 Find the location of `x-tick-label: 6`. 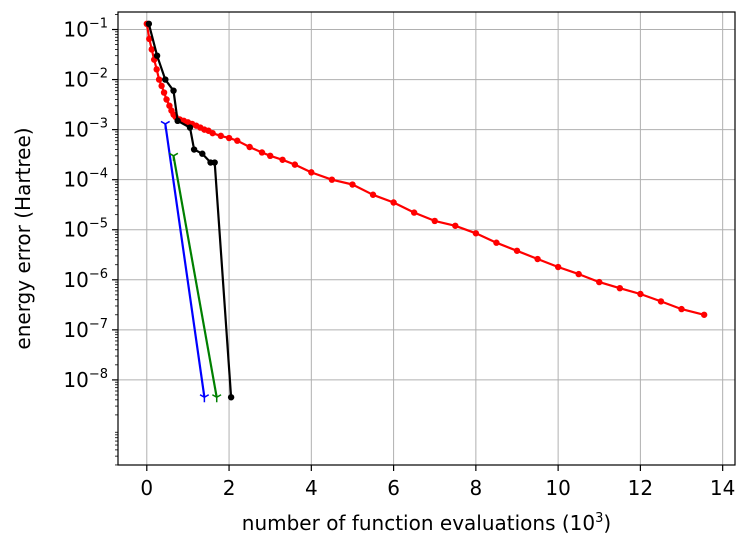

x-tick-label: 6 is located at coordinates (393, 488).